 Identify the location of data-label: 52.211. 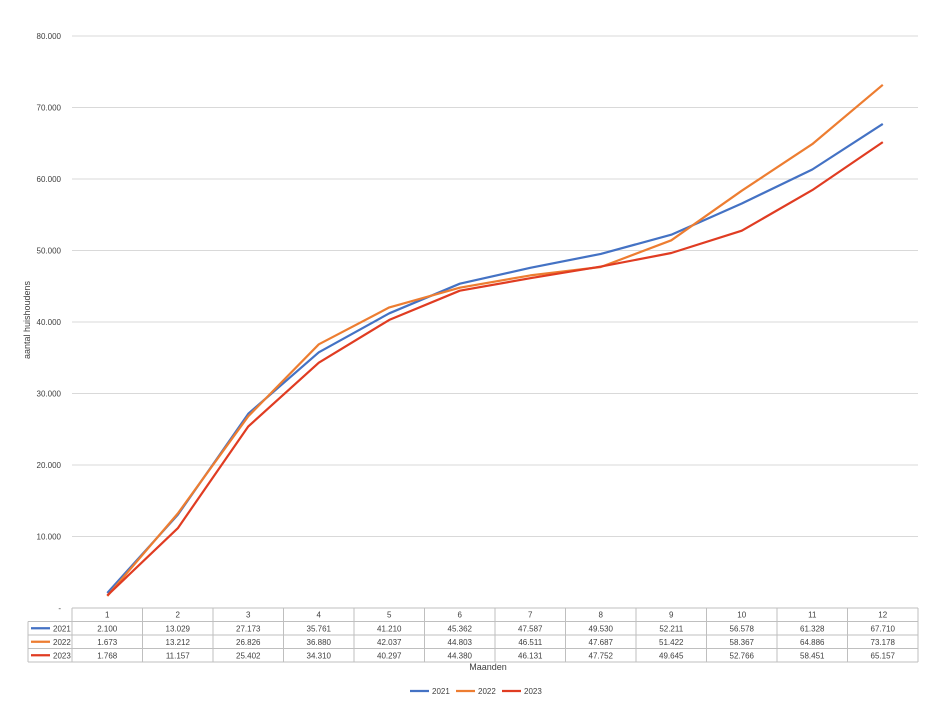
(671, 628).